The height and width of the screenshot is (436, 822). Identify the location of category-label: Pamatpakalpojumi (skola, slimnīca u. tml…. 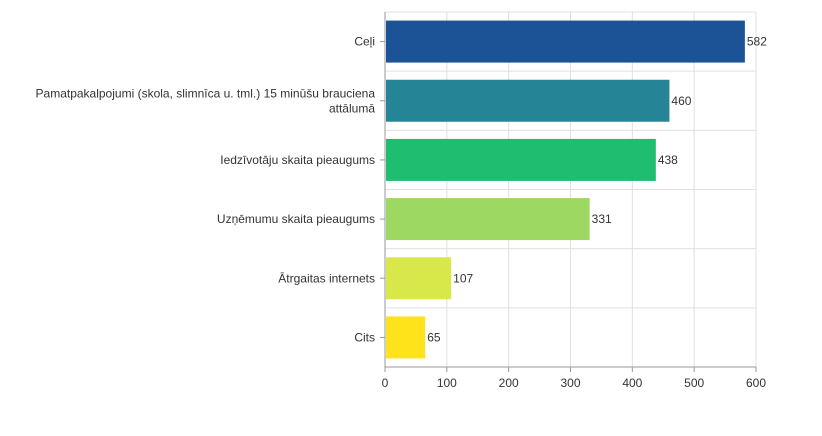
(206, 93).